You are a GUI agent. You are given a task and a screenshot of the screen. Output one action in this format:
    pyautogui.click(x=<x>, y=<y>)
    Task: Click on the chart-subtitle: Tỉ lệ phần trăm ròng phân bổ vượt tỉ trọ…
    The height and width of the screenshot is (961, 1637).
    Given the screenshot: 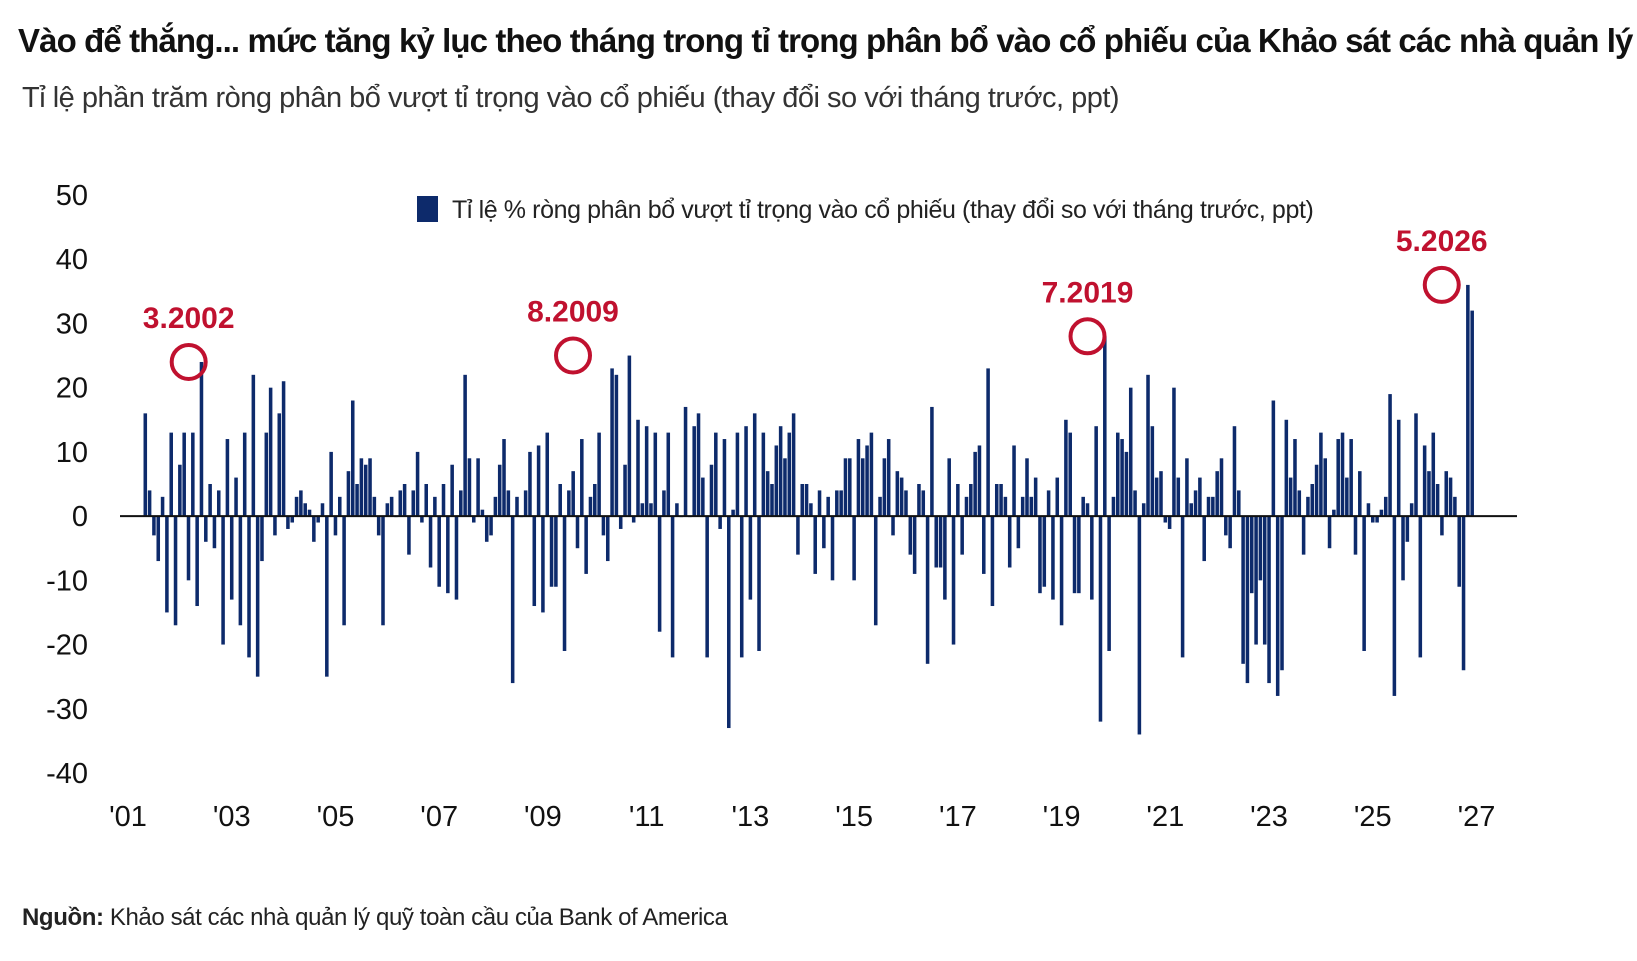 What is the action you would take?
    pyautogui.click(x=571, y=98)
    